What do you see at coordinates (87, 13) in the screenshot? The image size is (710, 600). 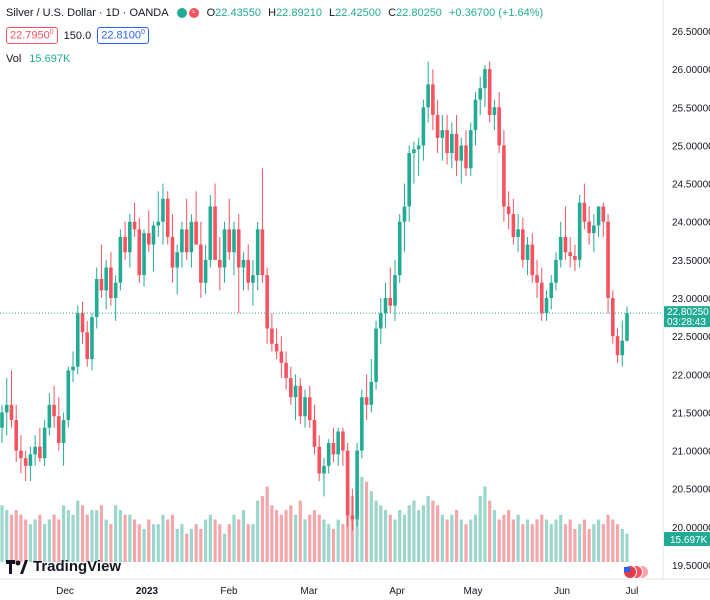 I see `symbol-title: Silver / U.S. Dollar · 1D · OANDA` at bounding box center [87, 13].